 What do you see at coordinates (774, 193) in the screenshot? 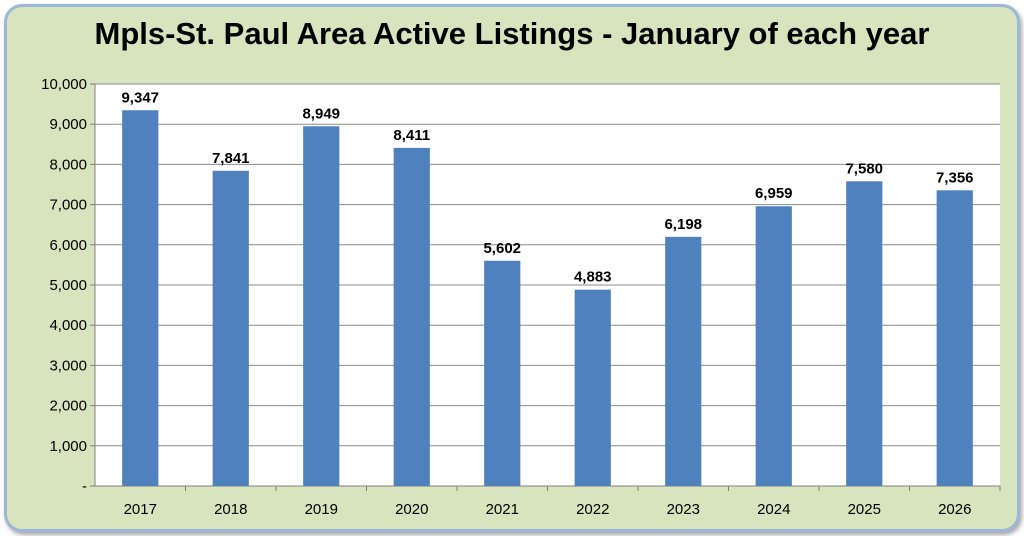
I see `data-label-2024: 6,959` at bounding box center [774, 193].